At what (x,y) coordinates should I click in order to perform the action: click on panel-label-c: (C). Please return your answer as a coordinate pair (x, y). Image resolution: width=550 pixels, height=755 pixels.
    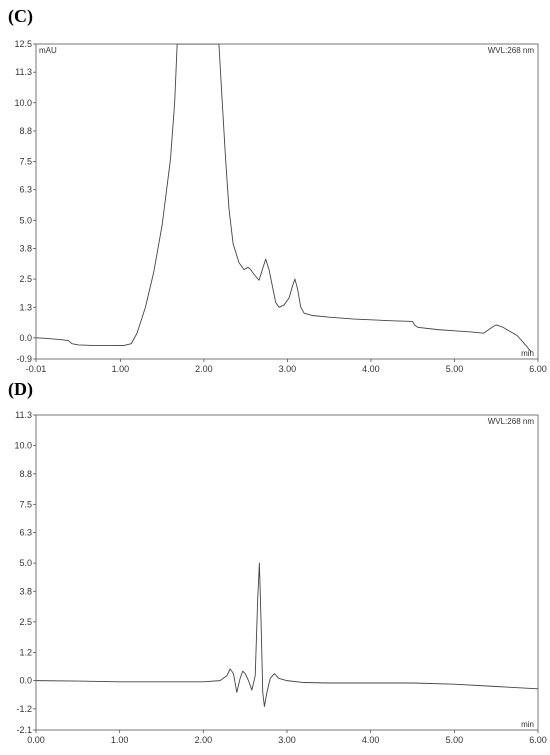
    Looking at the image, I should click on (20, 16).